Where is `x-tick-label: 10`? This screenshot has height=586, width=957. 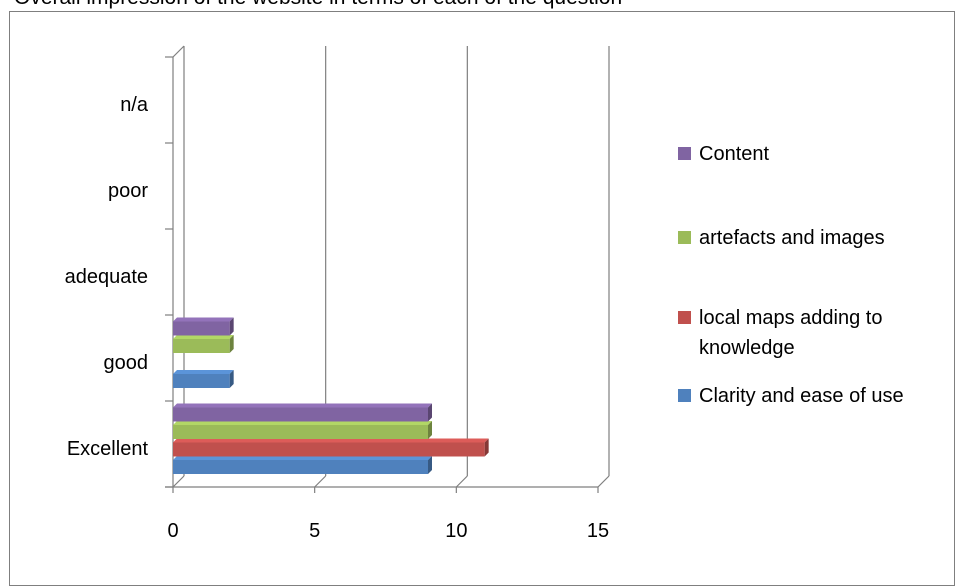
x-tick-label: 10 is located at coordinates (456, 531).